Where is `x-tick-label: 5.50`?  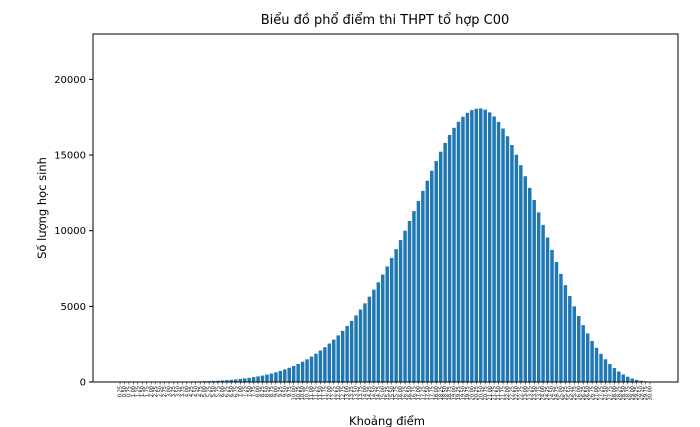 x-tick-label: 5.50 is located at coordinates (214, 391).